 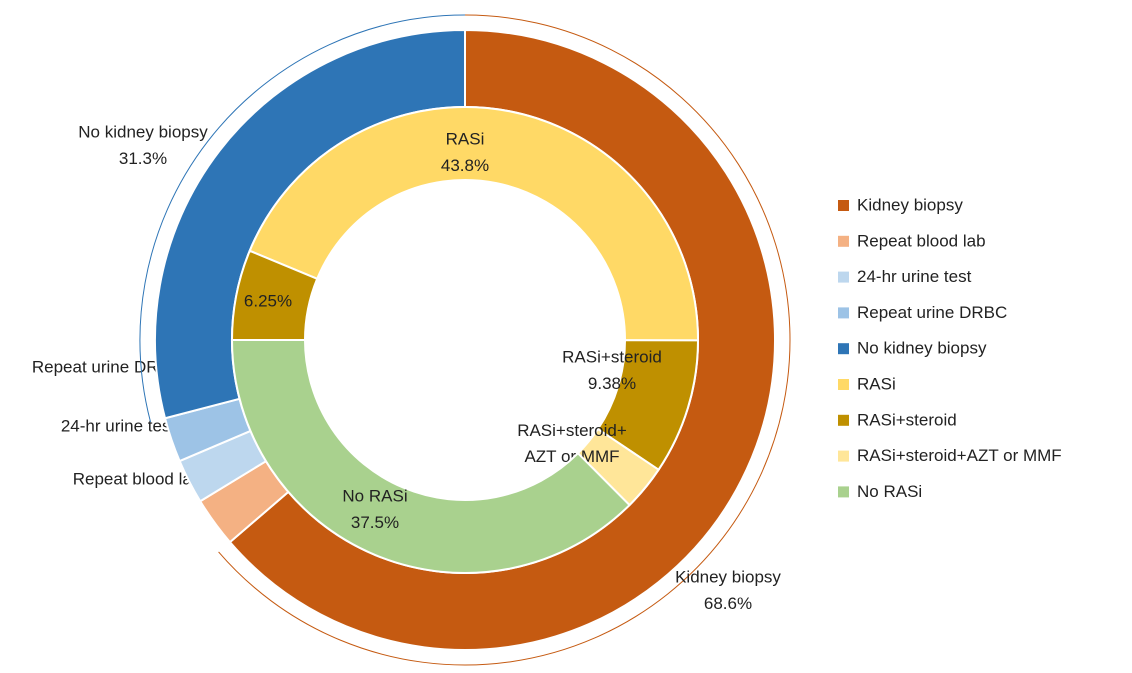 I want to click on slice-value-label: 9.38%, so click(x=612, y=383).